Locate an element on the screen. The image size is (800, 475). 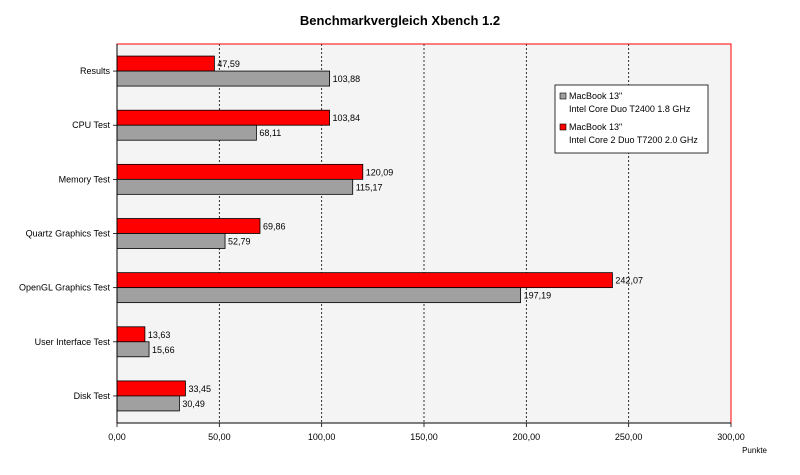
data-label: 33,45 is located at coordinates (199, 389).